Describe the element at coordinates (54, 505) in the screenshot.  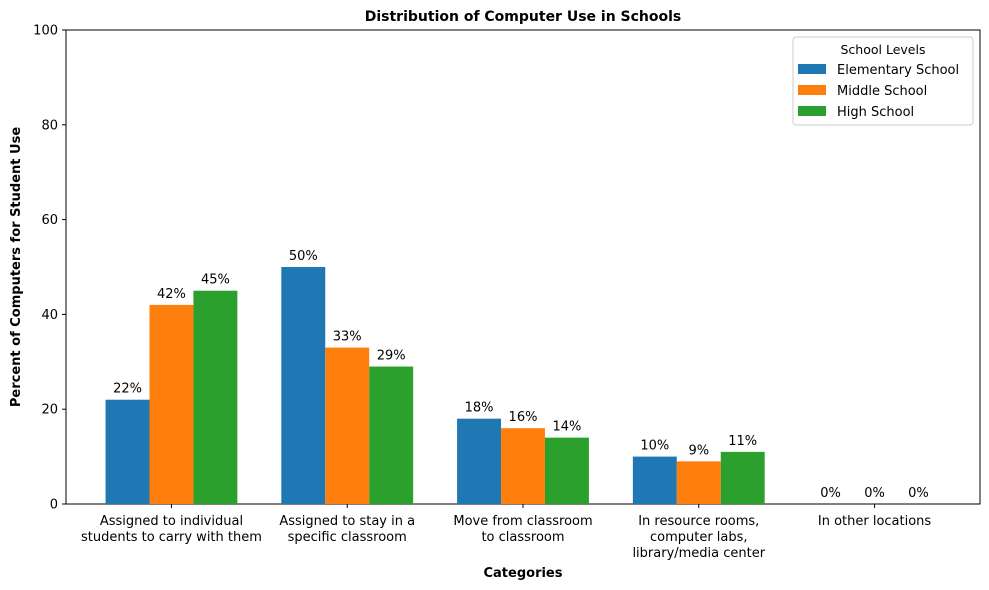
I see `y-tick-label: 0` at that location.